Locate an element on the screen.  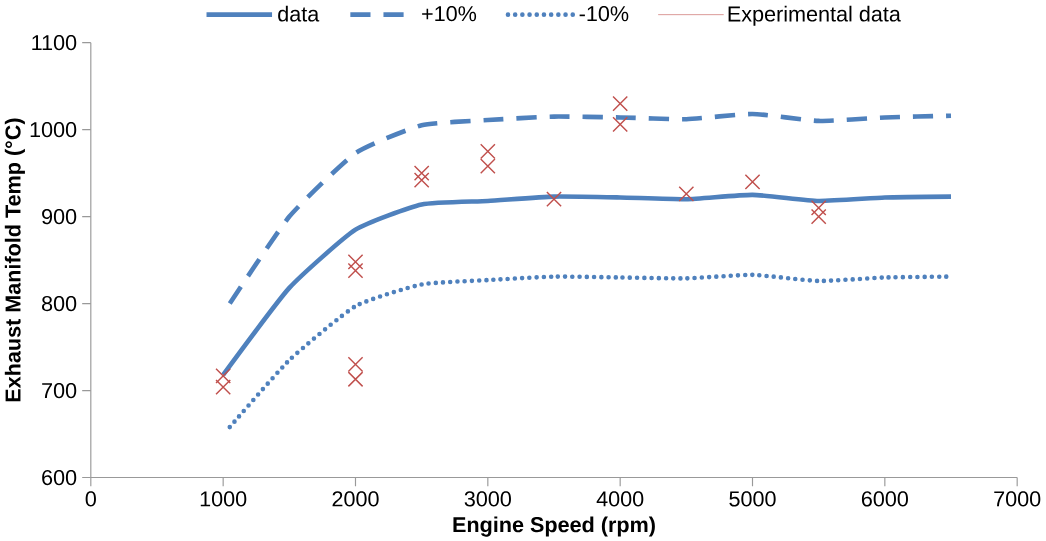
y-tick-label: 1000 is located at coordinates (53, 129).